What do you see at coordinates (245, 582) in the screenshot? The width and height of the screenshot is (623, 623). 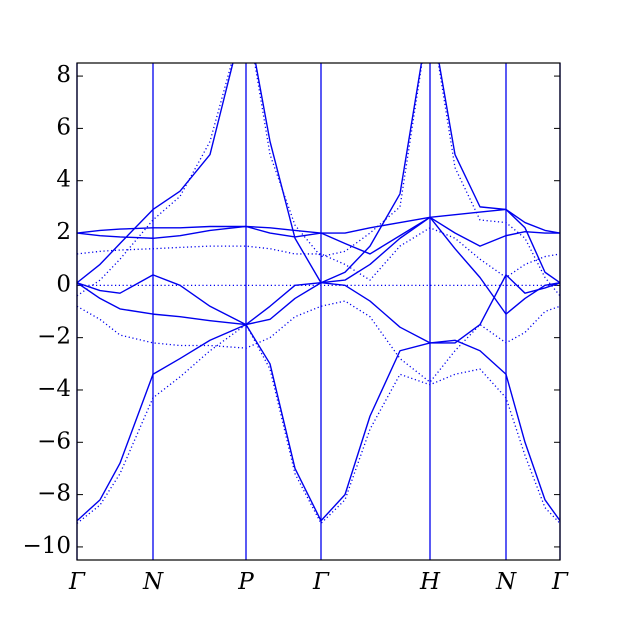 I see `x-tick-label: P` at bounding box center [245, 582].